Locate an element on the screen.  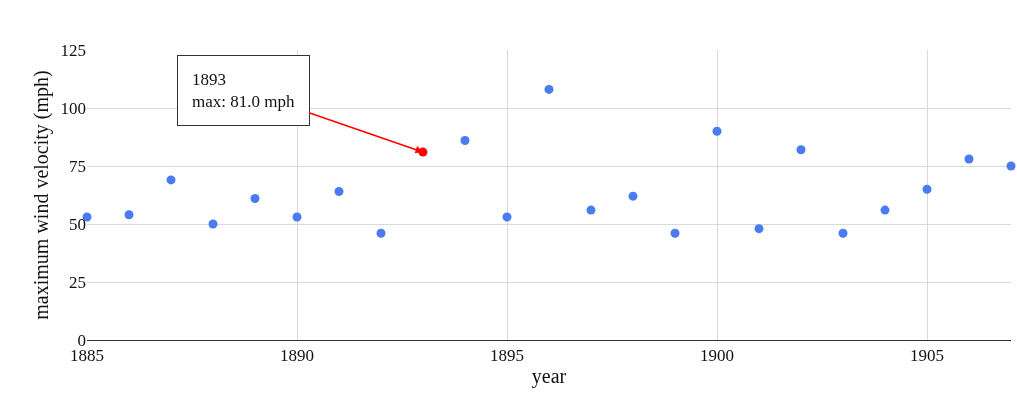
y-tick-label: 50 is located at coordinates (77, 224).